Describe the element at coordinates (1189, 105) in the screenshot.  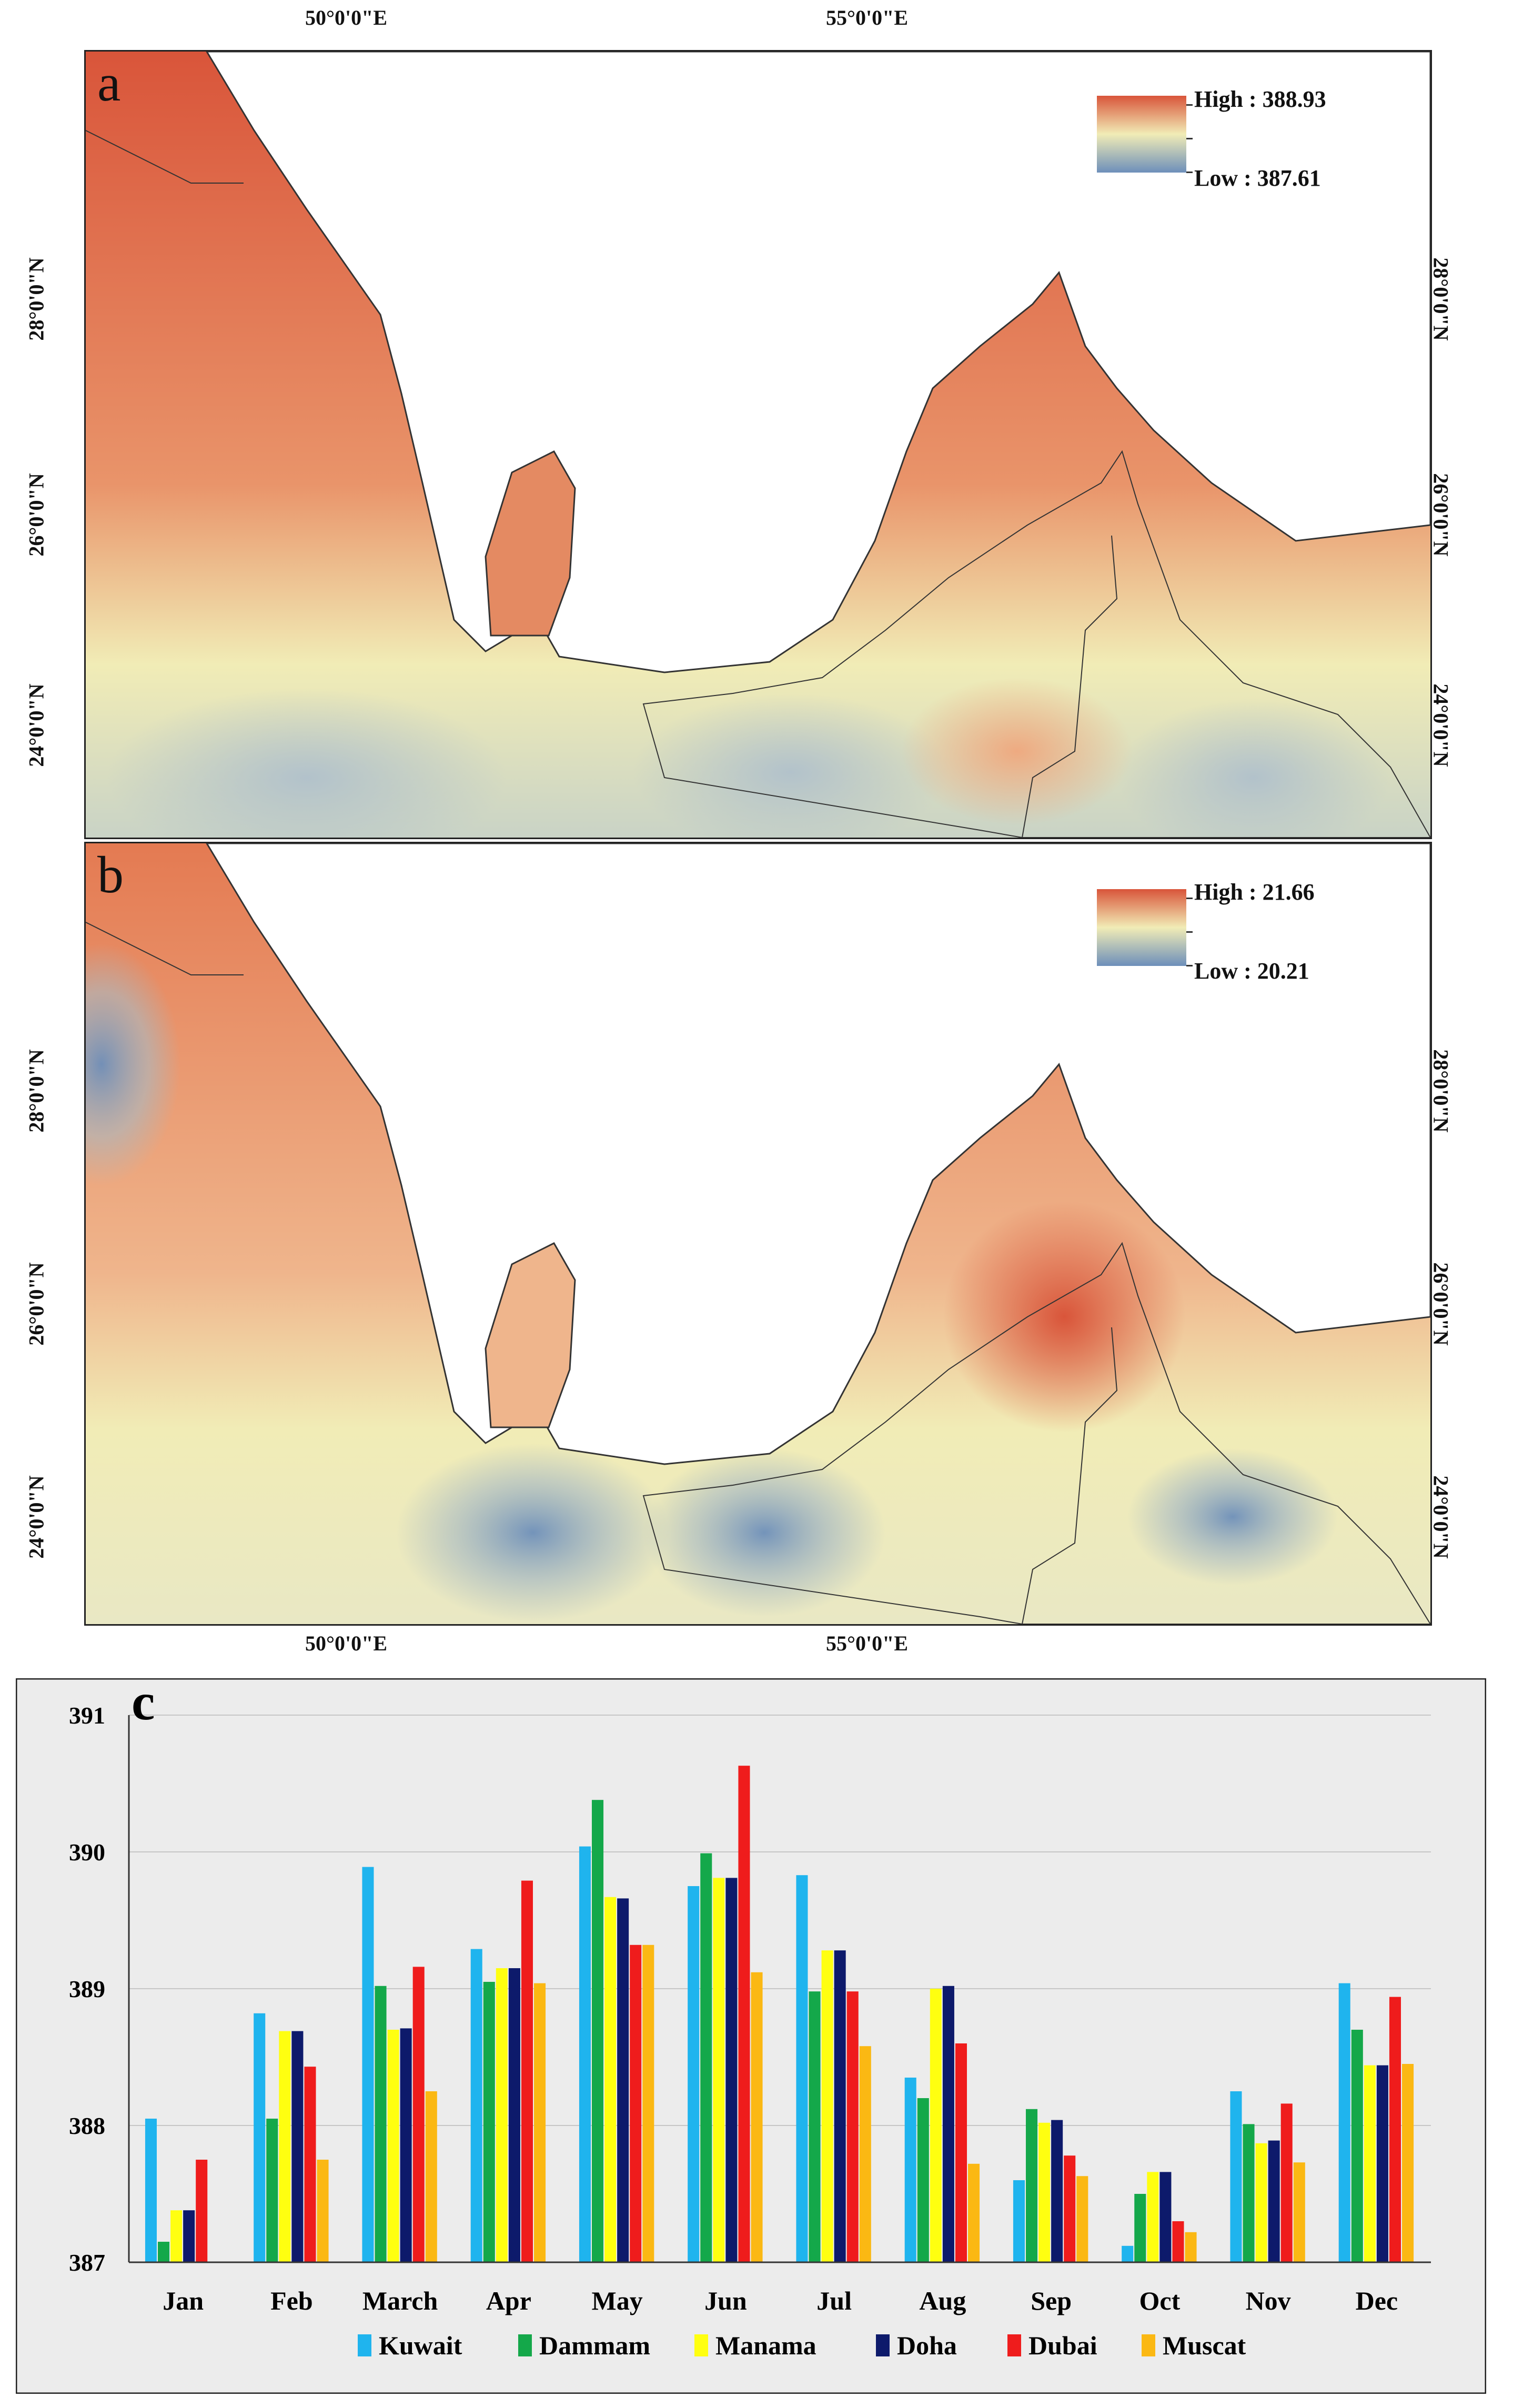
I see `map-a-legend-tick-high` at that location.